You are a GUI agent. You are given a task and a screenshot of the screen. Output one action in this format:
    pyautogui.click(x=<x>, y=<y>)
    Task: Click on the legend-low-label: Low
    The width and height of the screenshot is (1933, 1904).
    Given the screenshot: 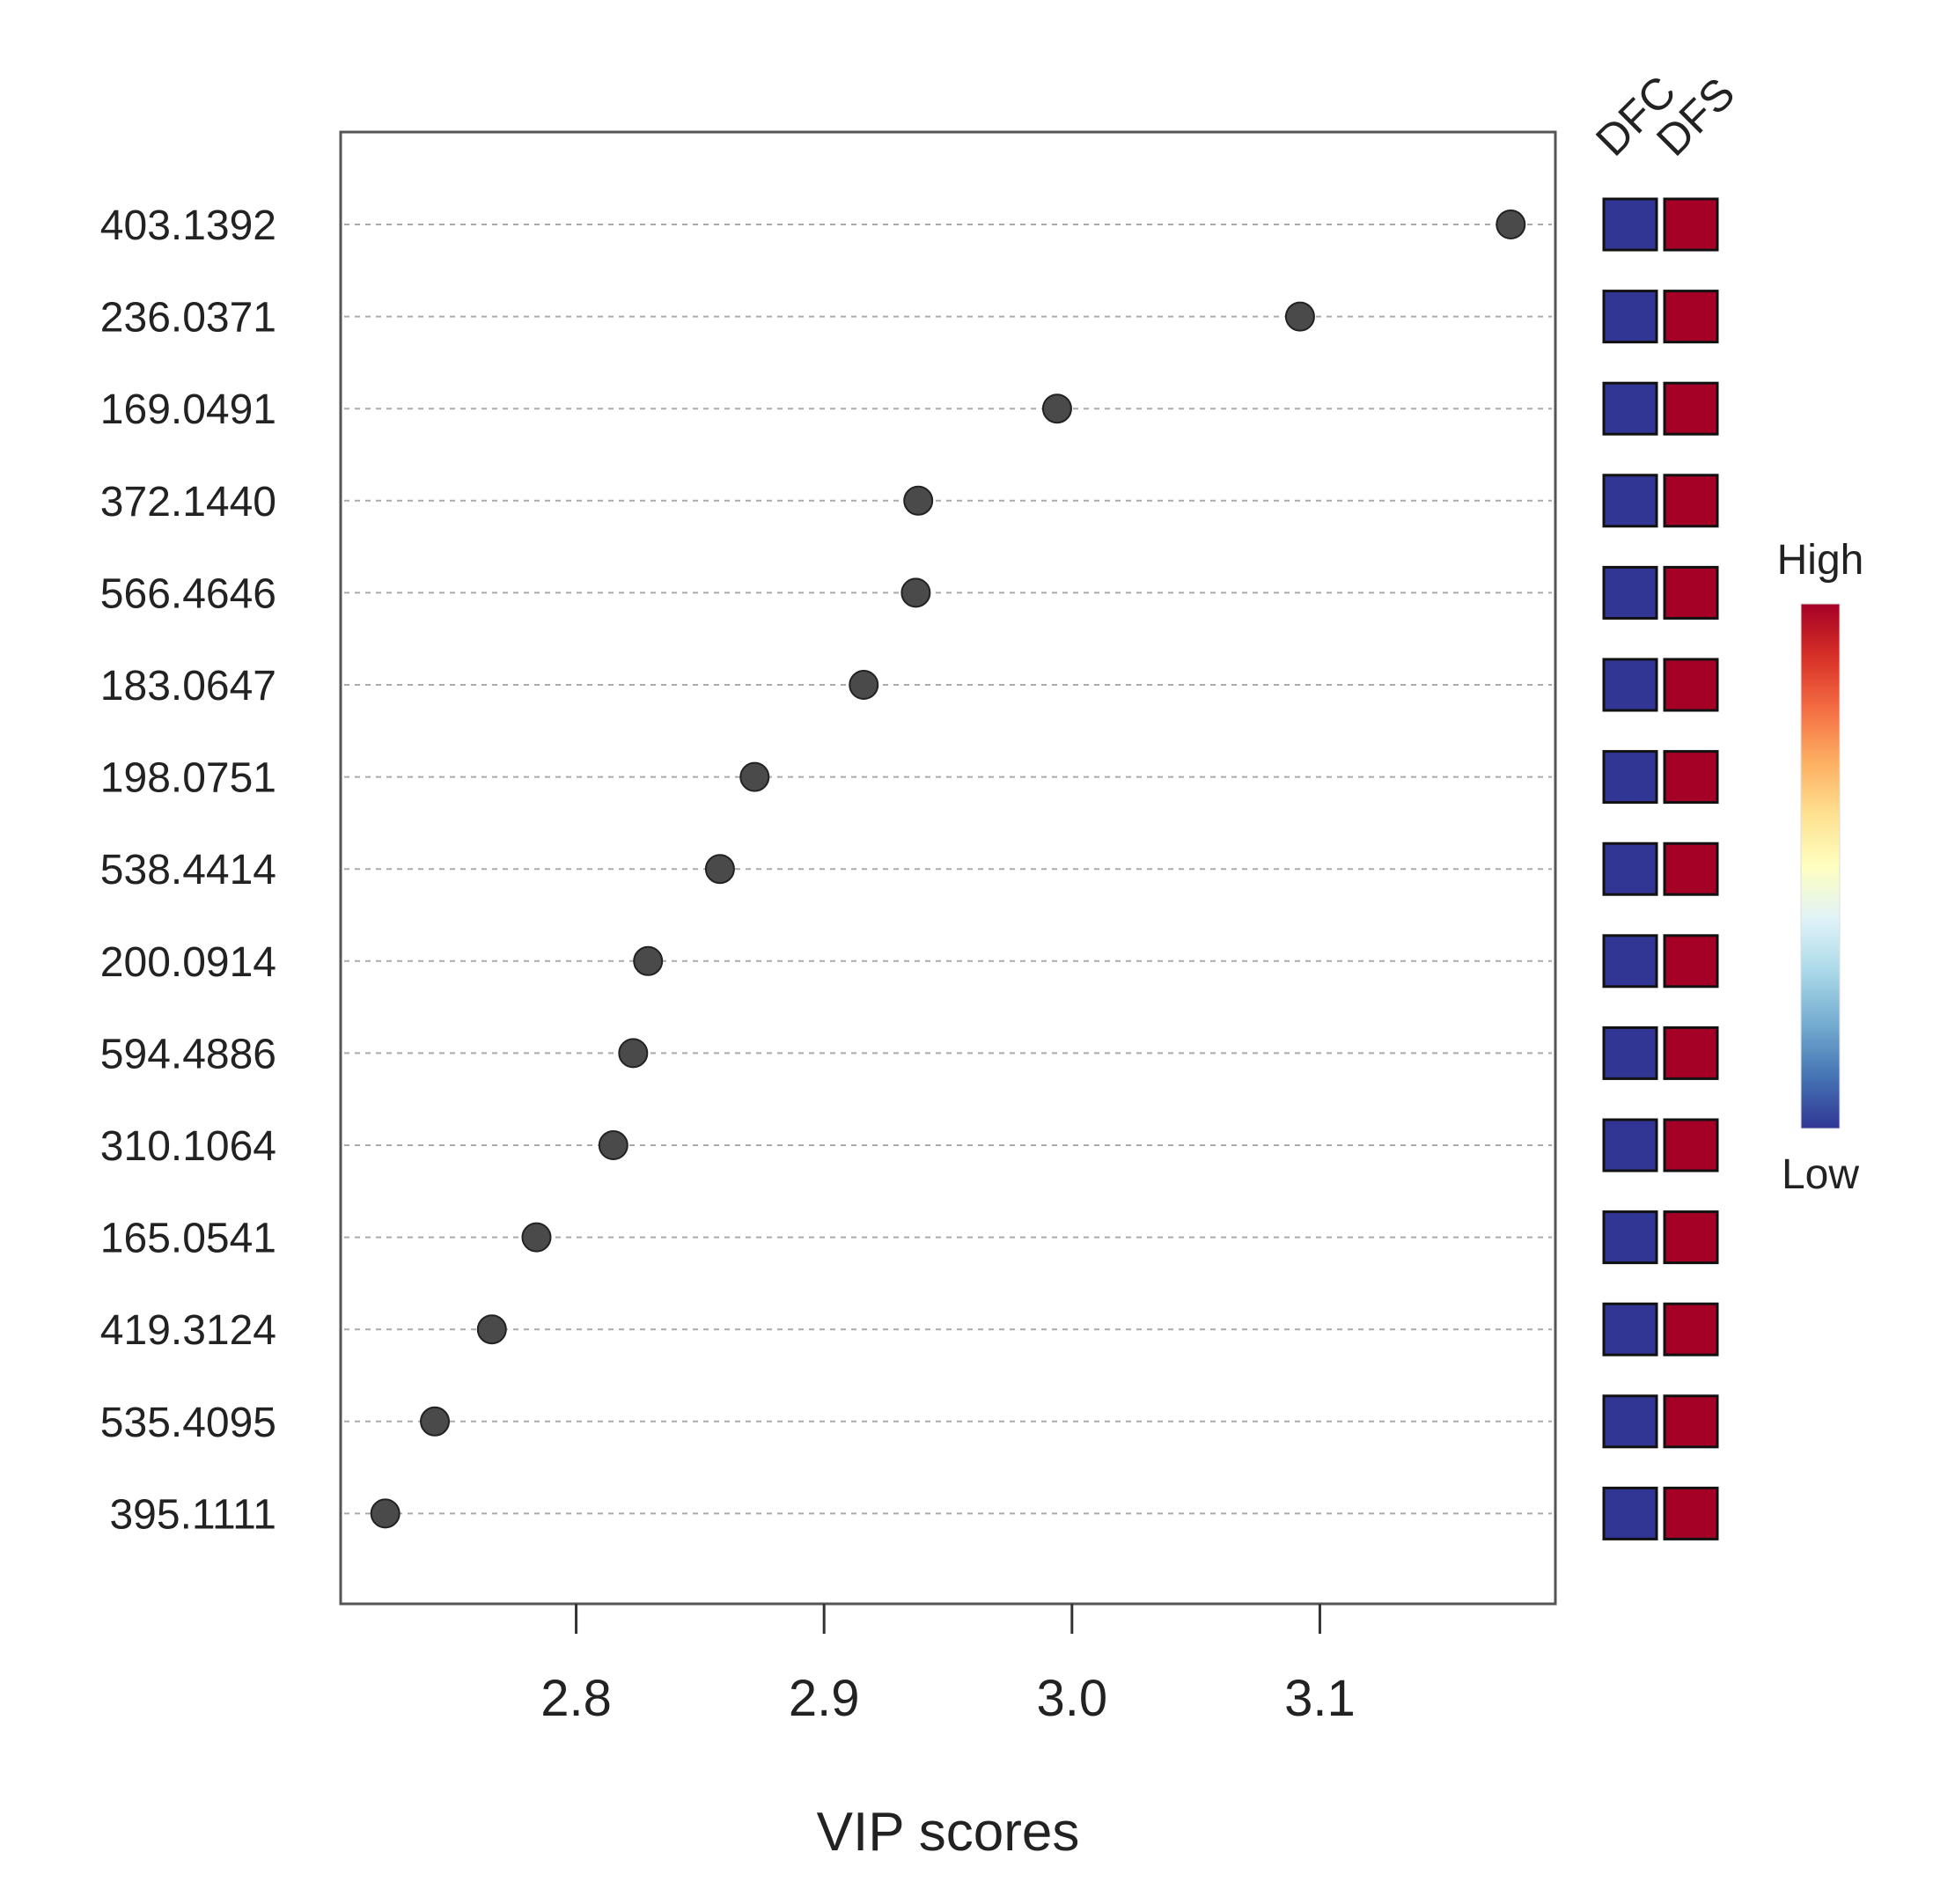 What is the action you would take?
    pyautogui.click(x=1820, y=1174)
    